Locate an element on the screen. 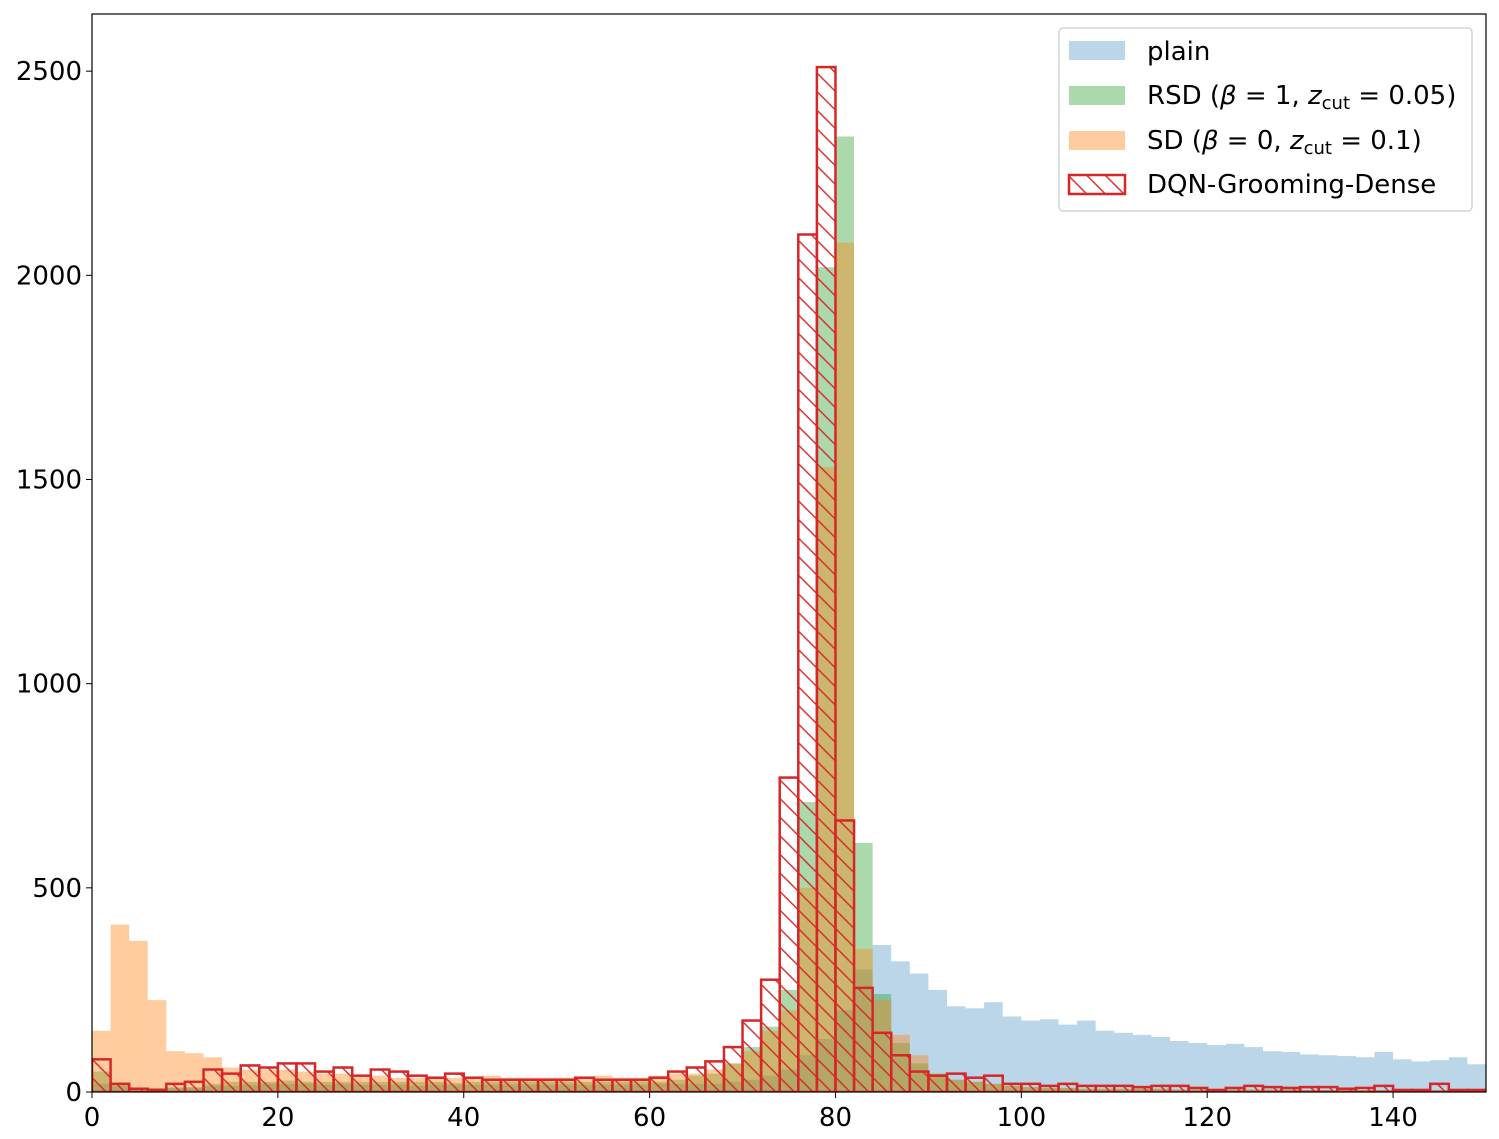  y-axis: 0 500 1000 1500 2000 2500 is located at coordinates (54, 582).